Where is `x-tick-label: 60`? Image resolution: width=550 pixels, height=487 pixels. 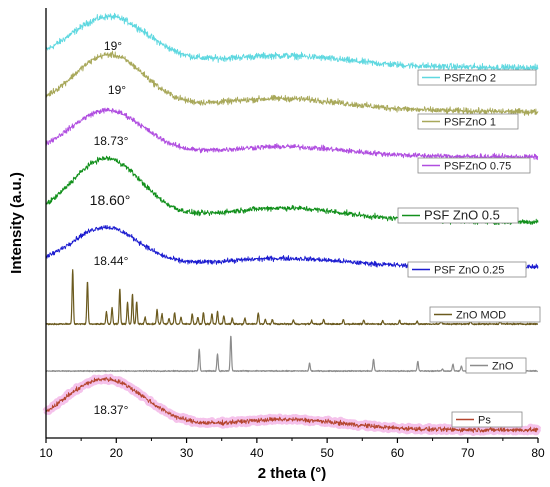 x-tick-label: 60 is located at coordinates (398, 453).